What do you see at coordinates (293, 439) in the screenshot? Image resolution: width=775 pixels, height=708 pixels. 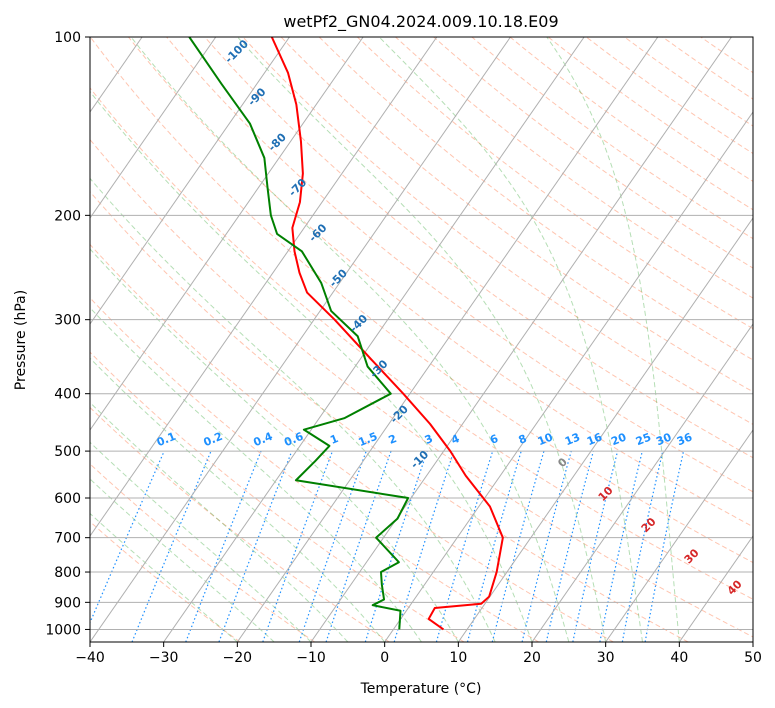 I see `mixing-ratio-label: 0.6` at bounding box center [293, 439].